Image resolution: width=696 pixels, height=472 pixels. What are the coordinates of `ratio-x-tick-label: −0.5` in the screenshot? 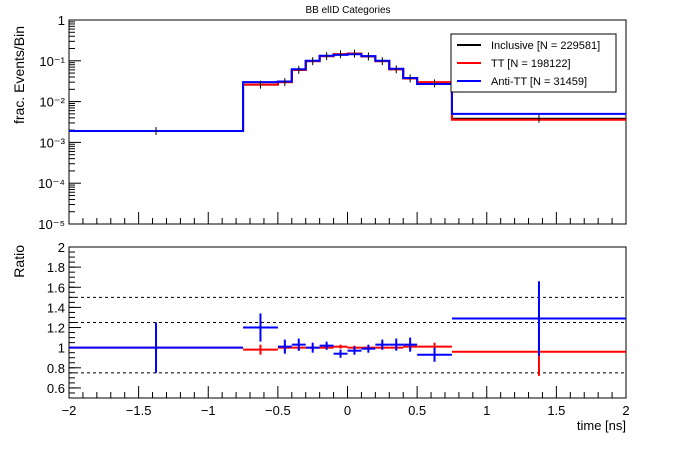 It's located at (278, 410).